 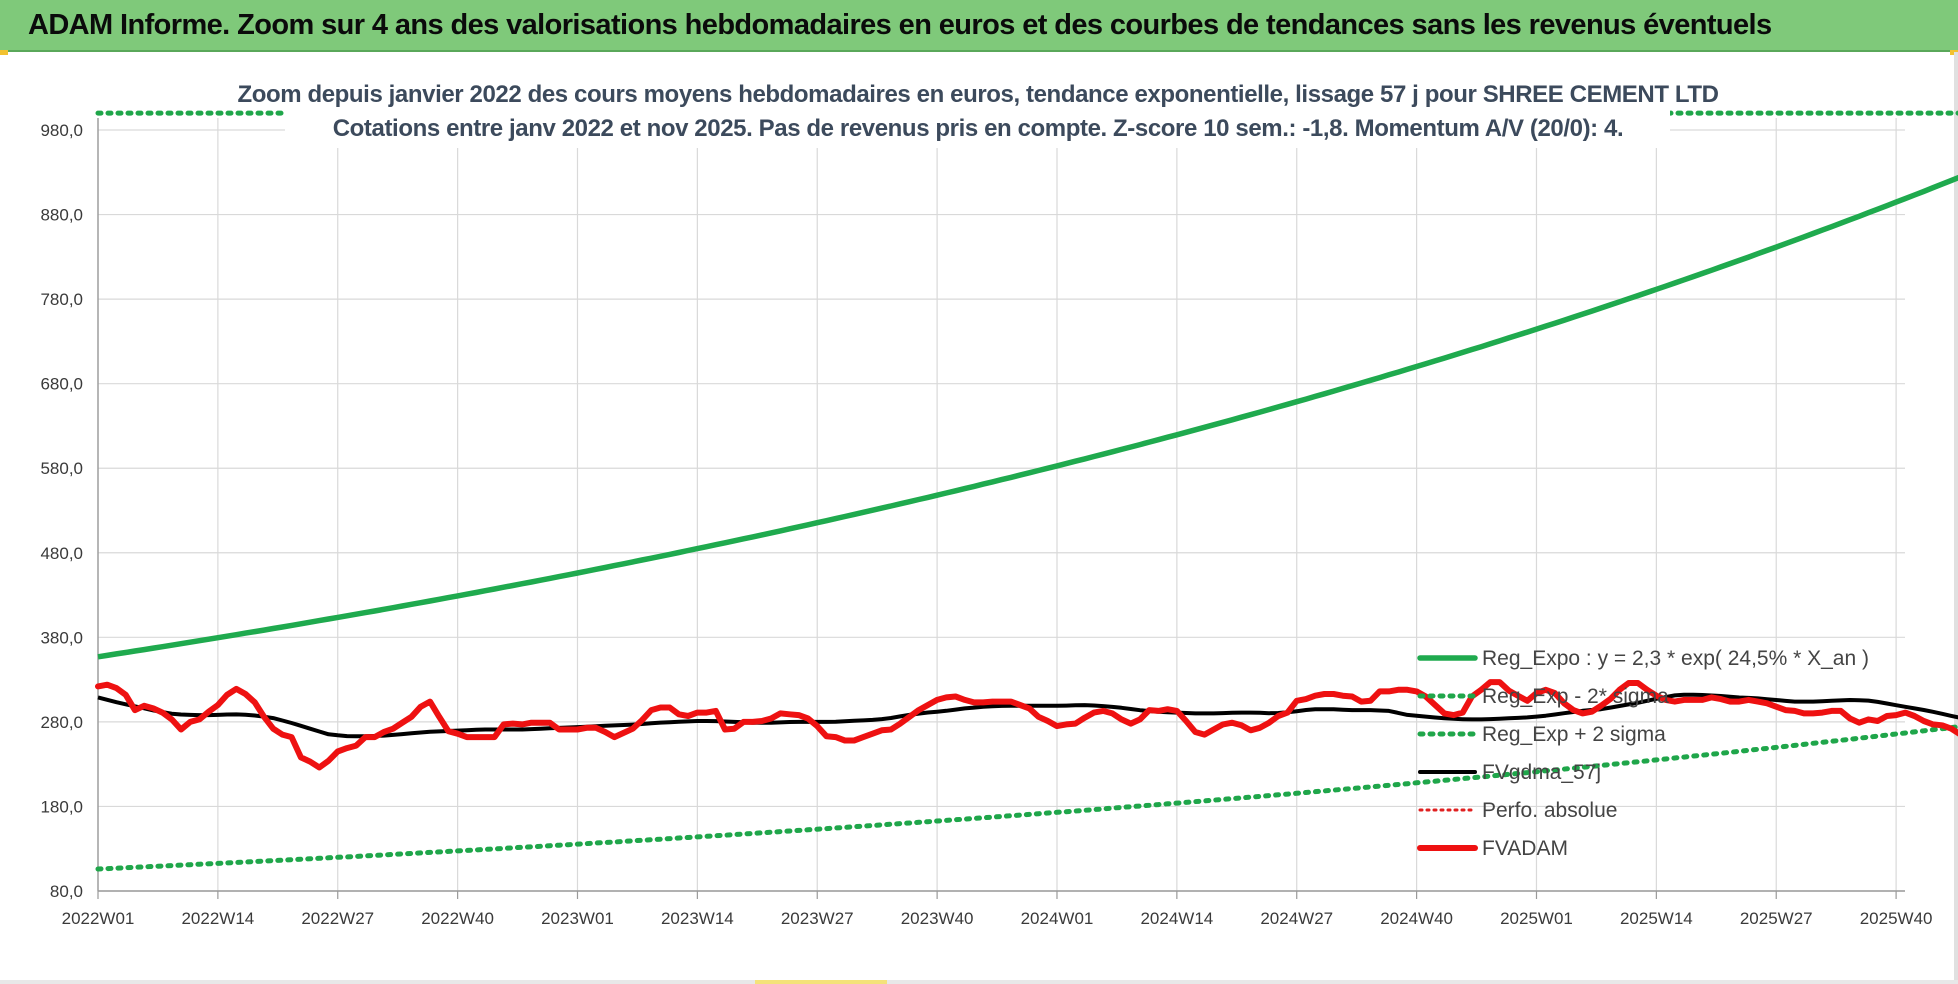 What do you see at coordinates (577, 918) in the screenshot?
I see `x-tick-label: 2023W01` at bounding box center [577, 918].